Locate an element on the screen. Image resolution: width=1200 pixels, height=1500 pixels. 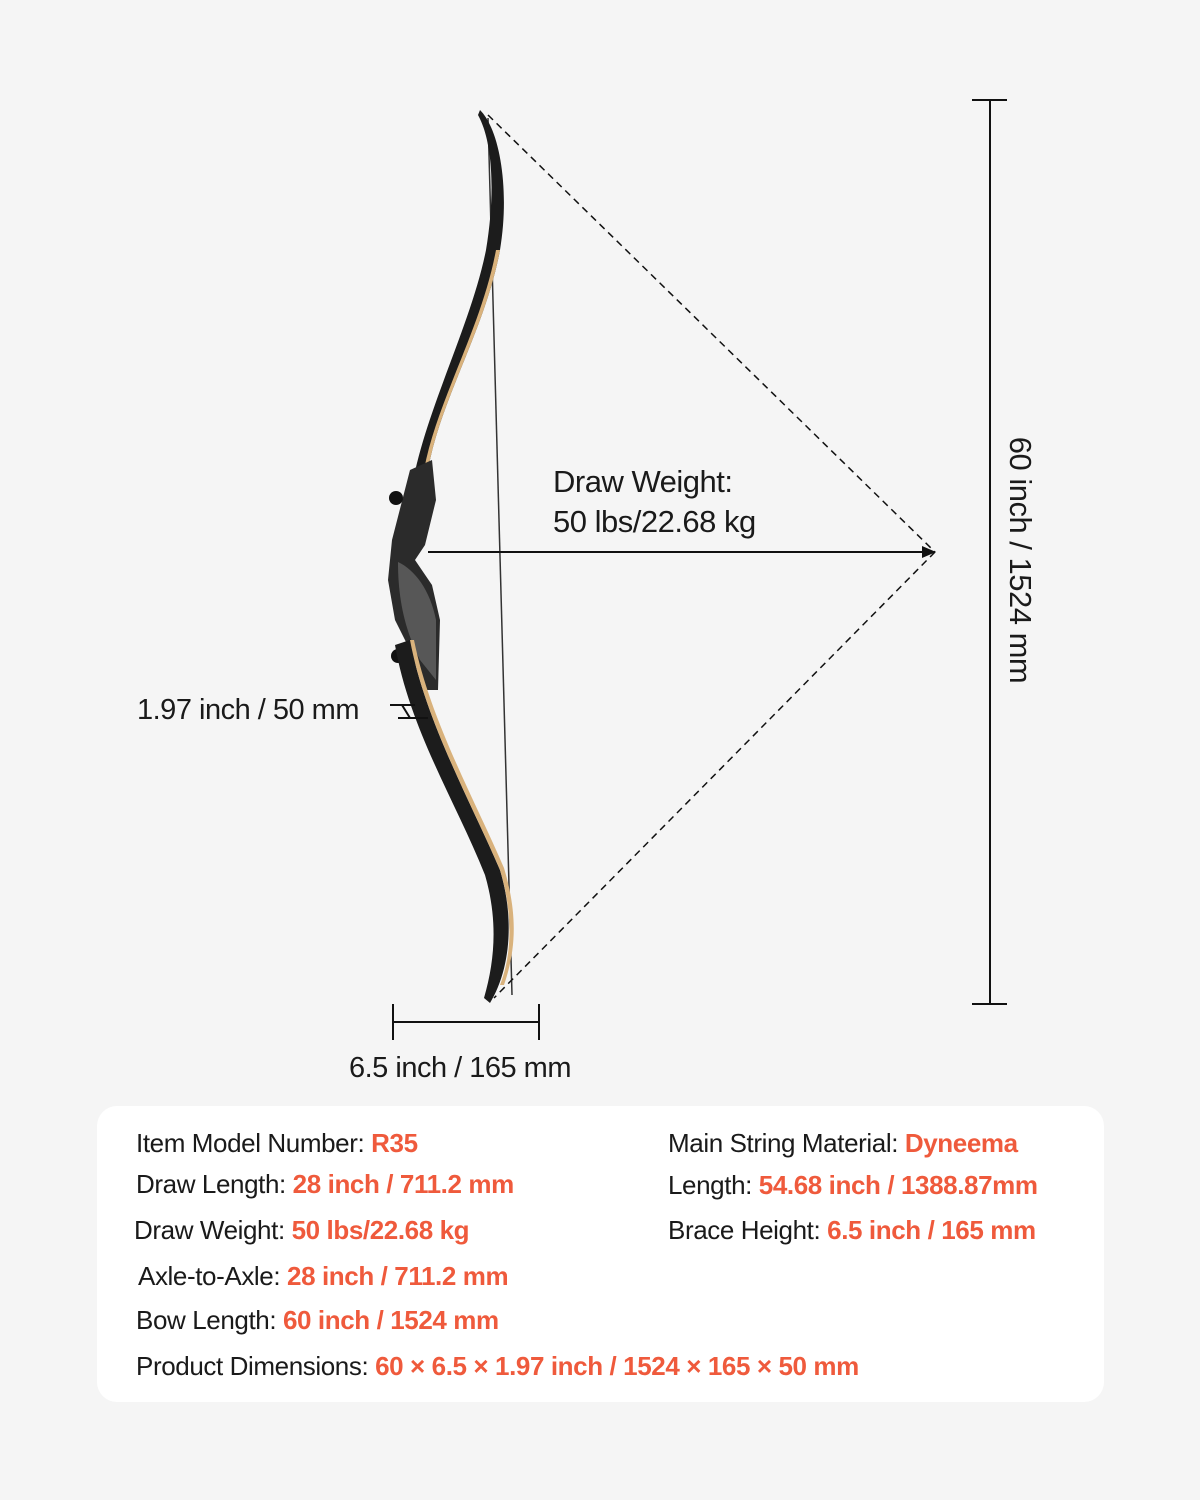
limb-bolt-top is located at coordinates (396, 498).